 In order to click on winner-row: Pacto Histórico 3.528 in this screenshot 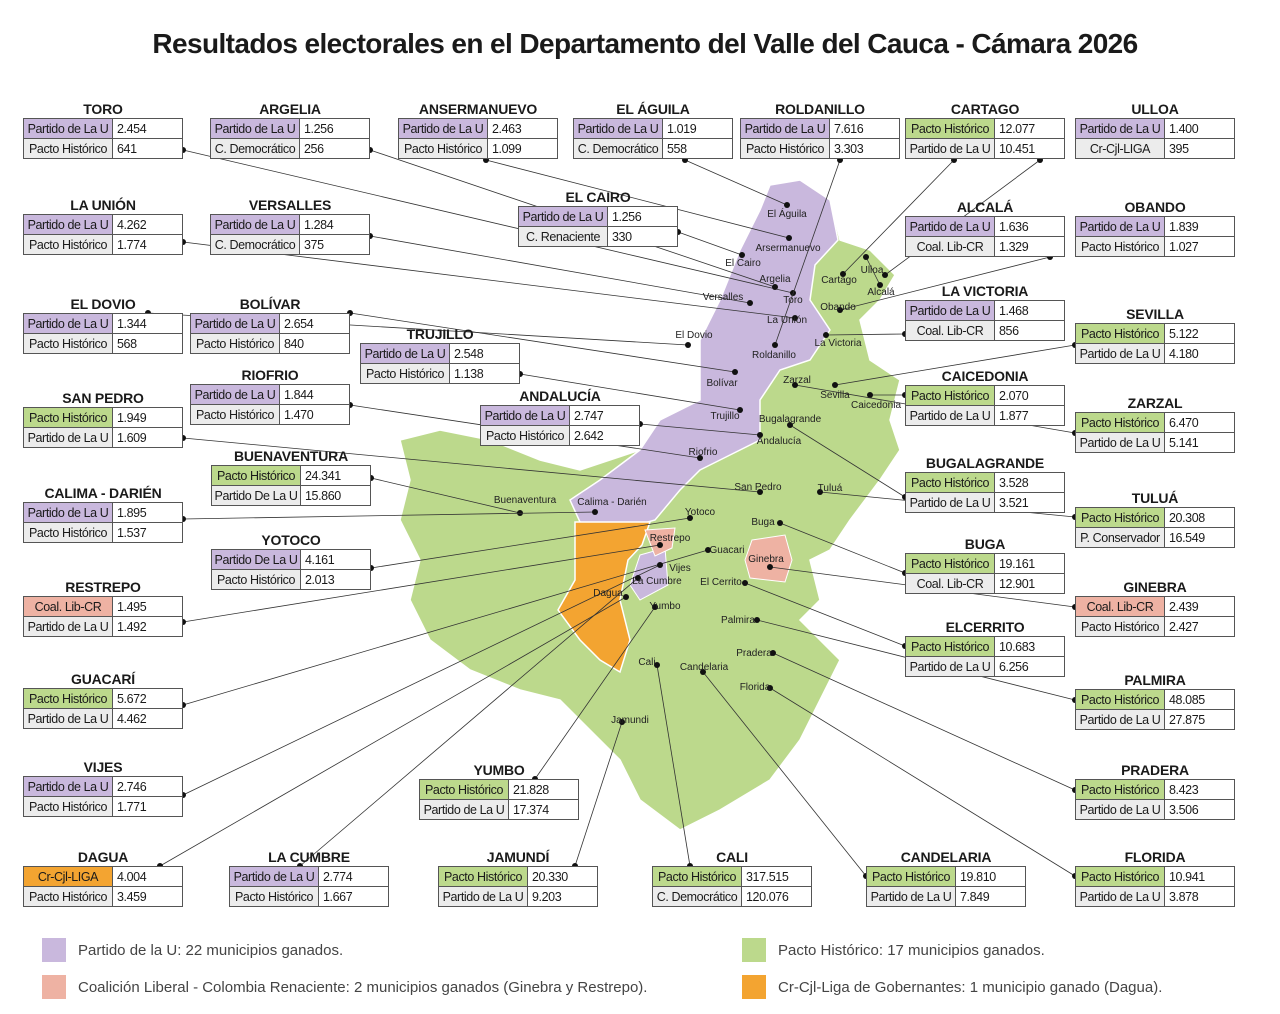, I will do `click(985, 482)`.